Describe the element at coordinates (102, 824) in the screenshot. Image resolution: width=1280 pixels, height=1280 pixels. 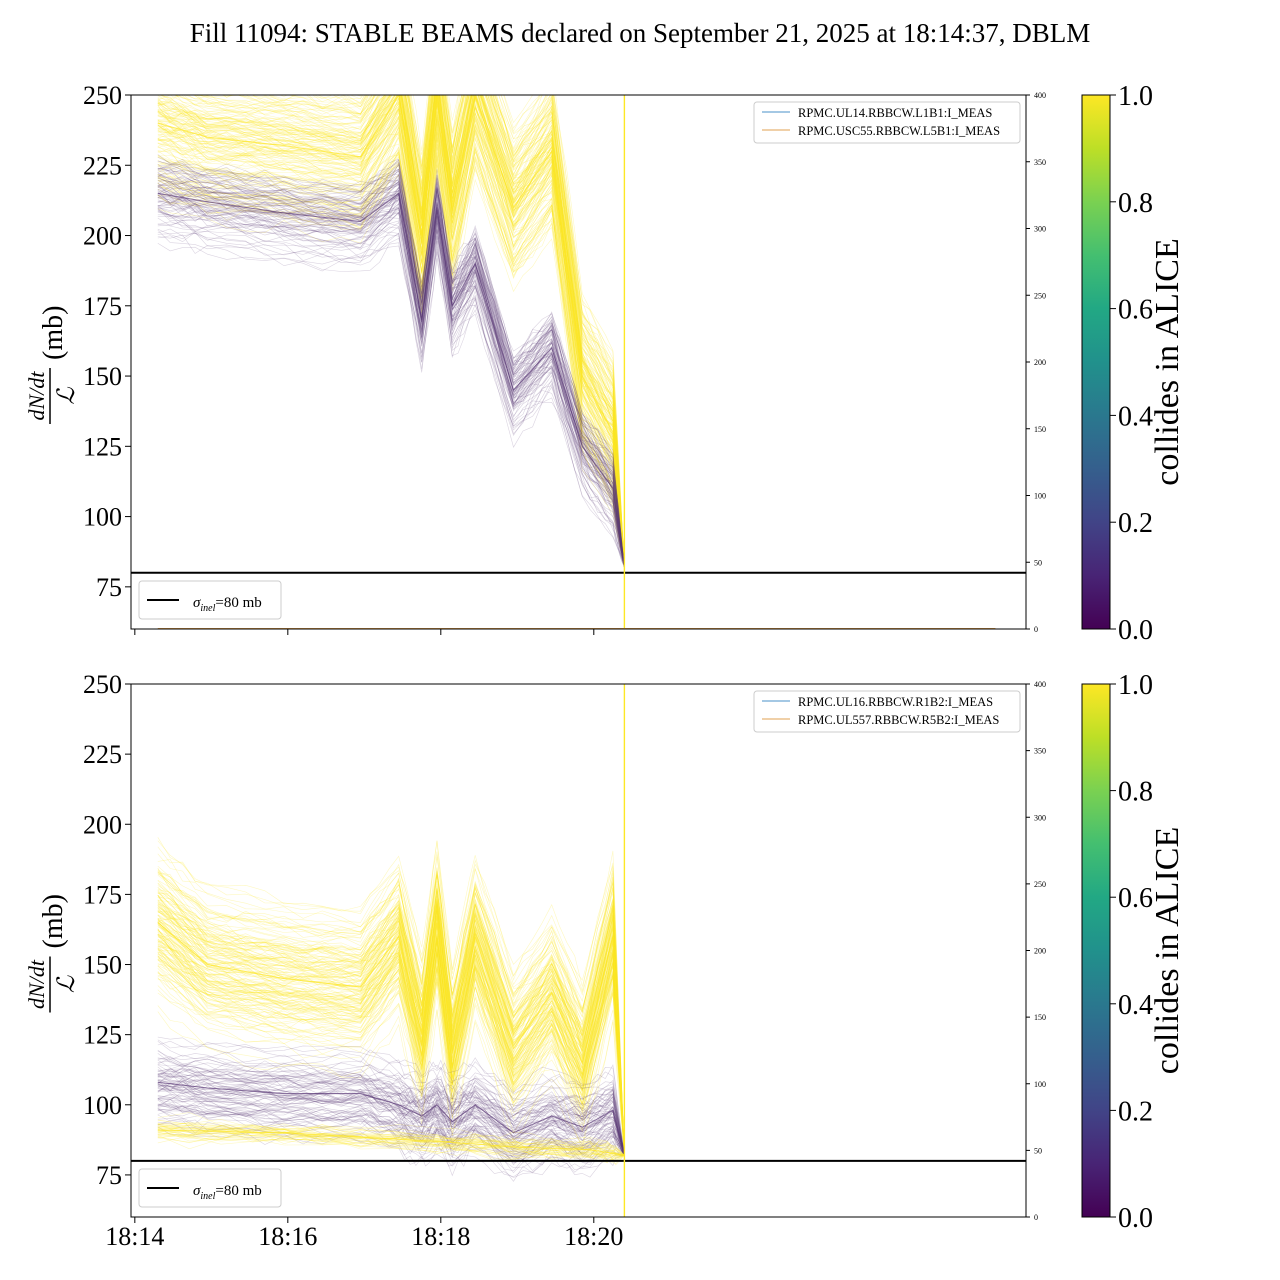
I see `y-tick-label: 200` at that location.